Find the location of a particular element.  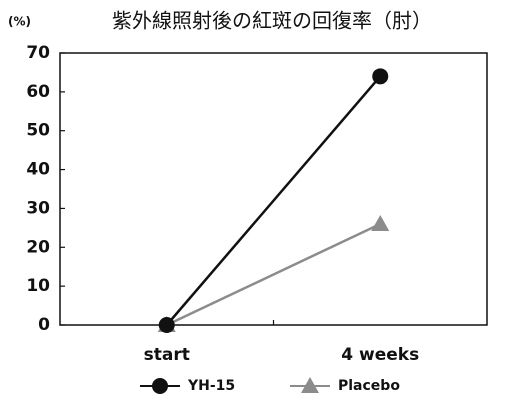

y-tick-label: 40 is located at coordinates (38, 170).